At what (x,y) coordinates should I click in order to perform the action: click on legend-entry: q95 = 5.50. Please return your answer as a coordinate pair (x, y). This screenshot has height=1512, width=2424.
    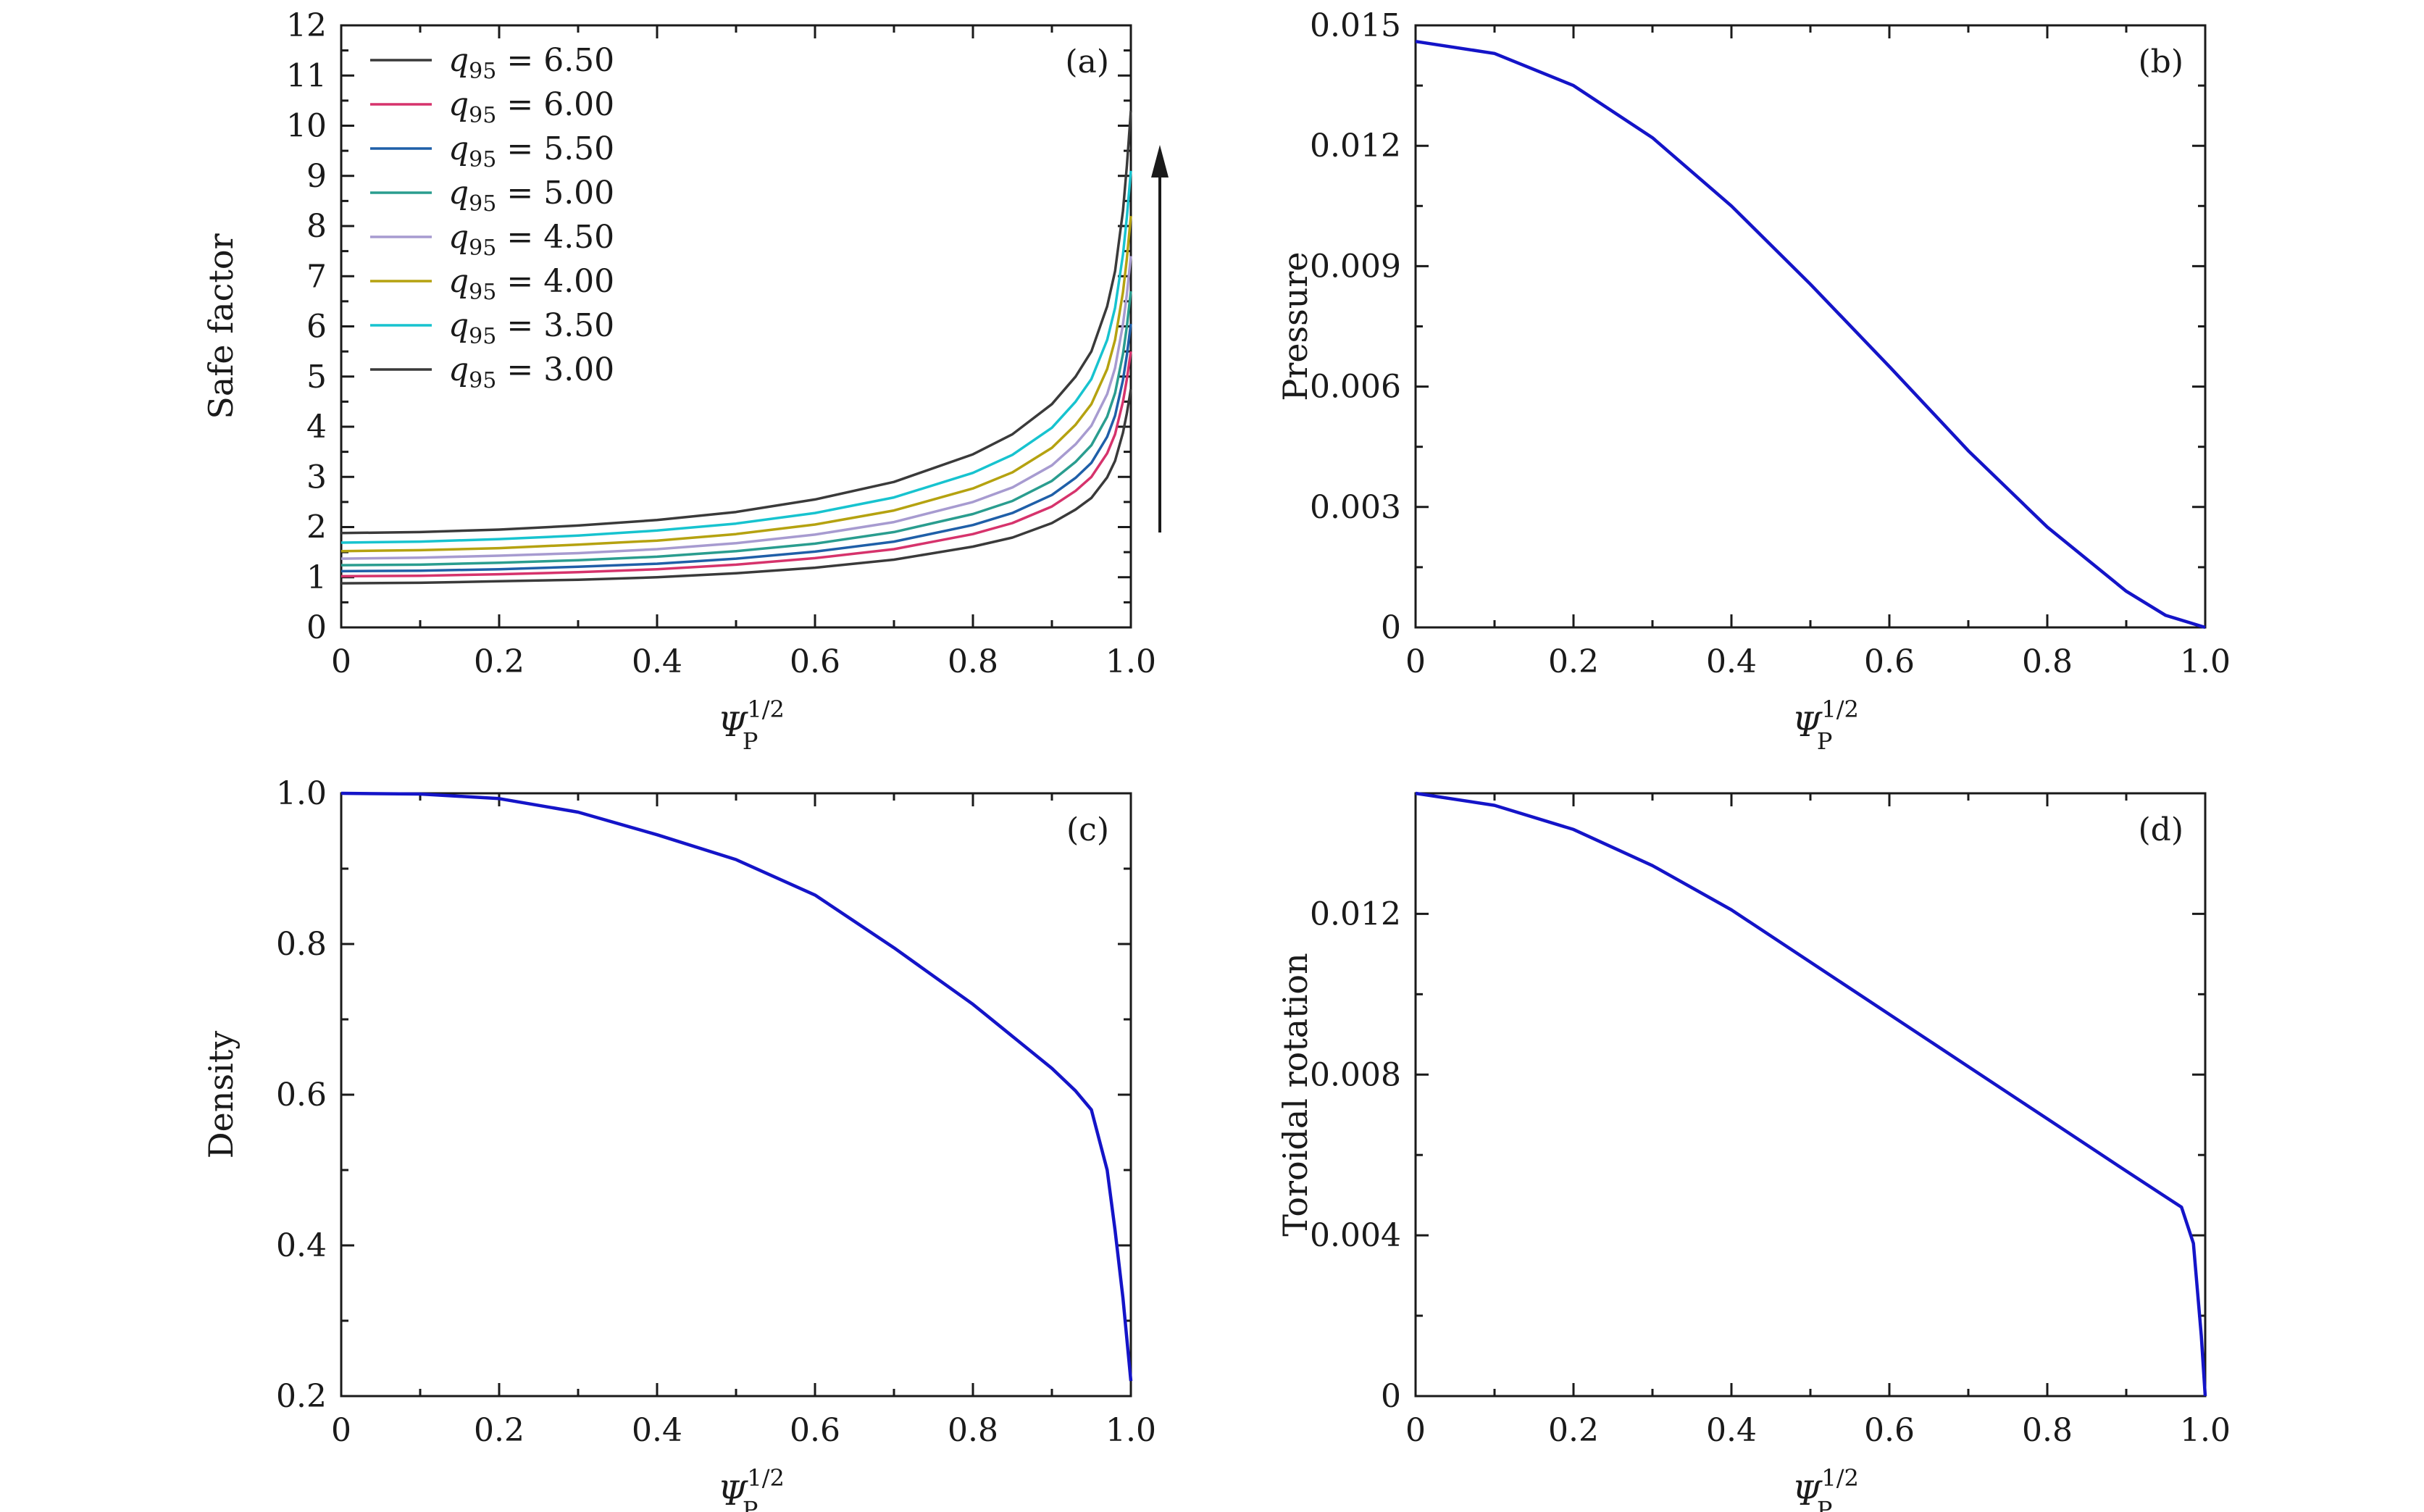
    Looking at the image, I should click on (531, 151).